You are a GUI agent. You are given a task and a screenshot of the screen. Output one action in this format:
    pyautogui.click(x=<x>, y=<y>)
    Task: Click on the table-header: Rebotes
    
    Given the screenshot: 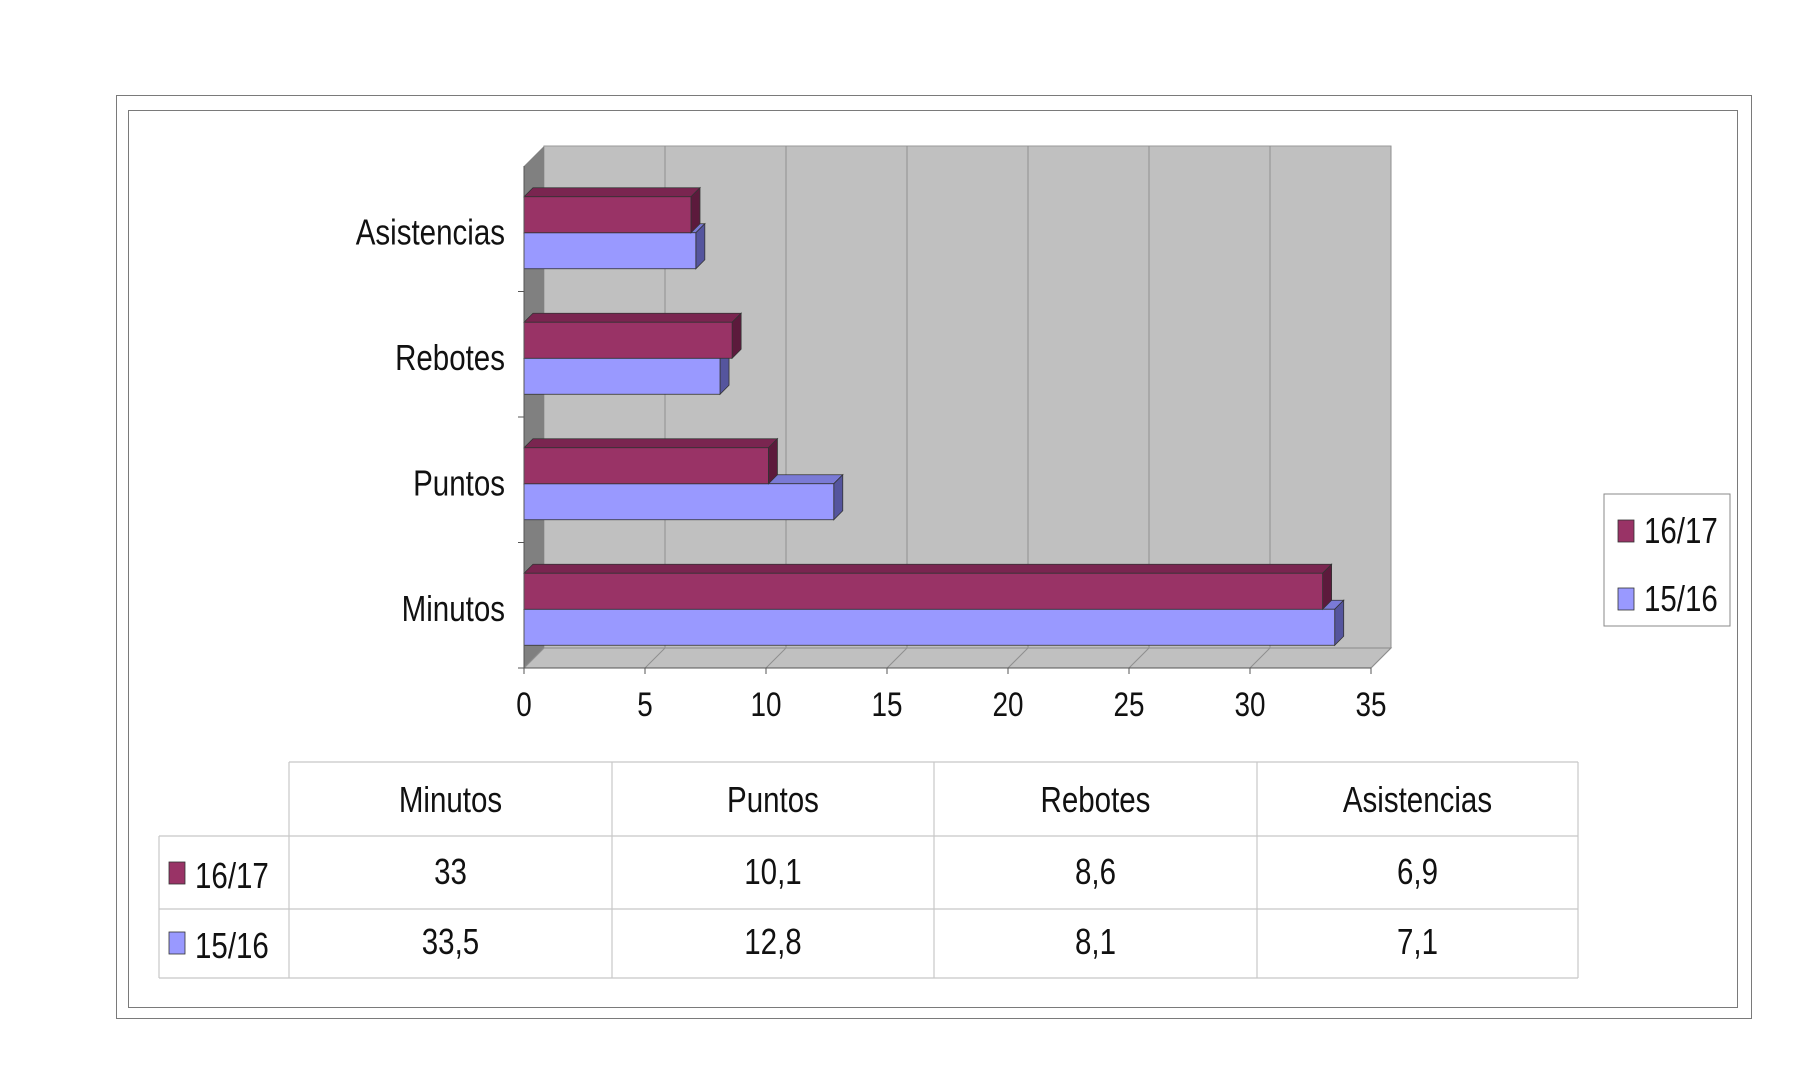 What is the action you would take?
    pyautogui.click(x=1096, y=799)
    